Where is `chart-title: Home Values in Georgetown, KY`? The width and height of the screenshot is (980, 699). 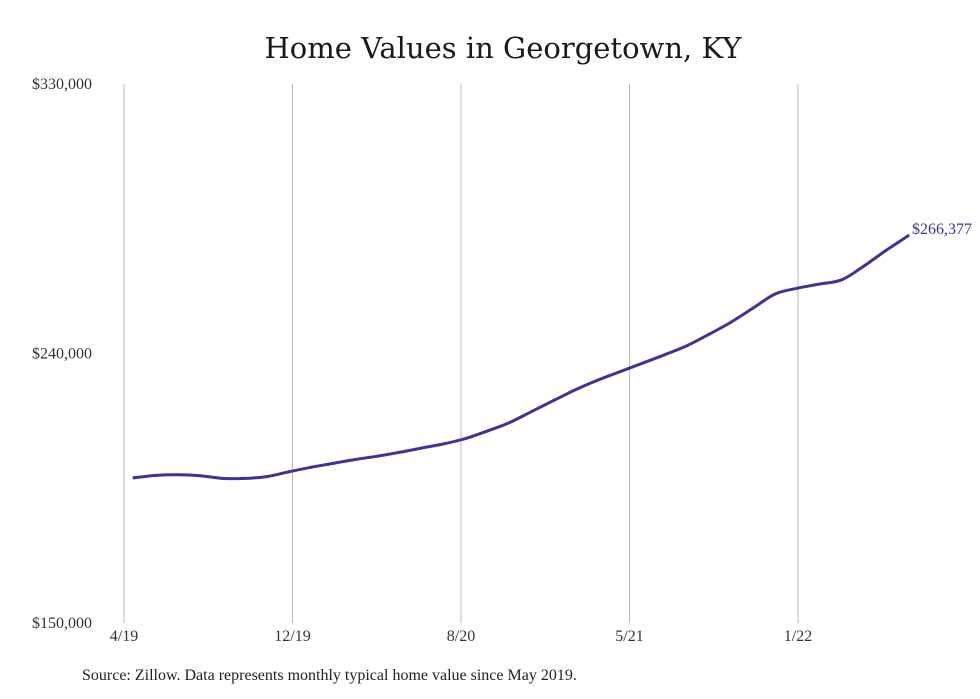 chart-title: Home Values in Georgetown, KY is located at coordinates (503, 48).